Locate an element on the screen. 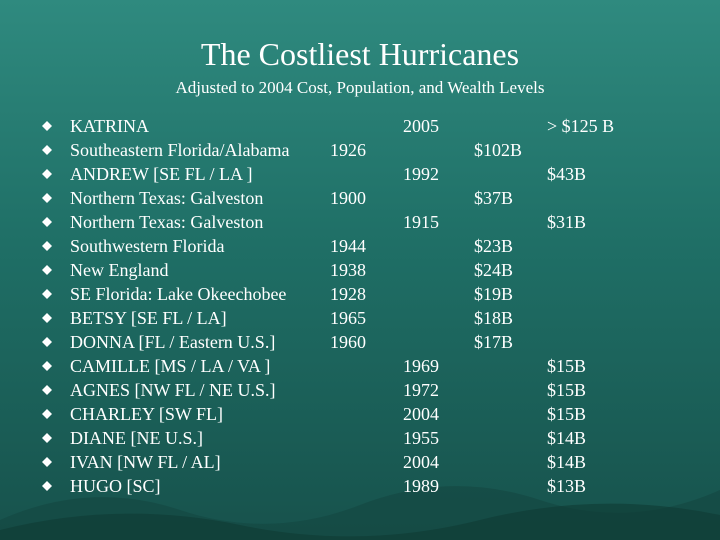 The width and height of the screenshot is (720, 540). hurricane-name: CAMILLE [MS / LA / VA ] is located at coordinates (170, 366).